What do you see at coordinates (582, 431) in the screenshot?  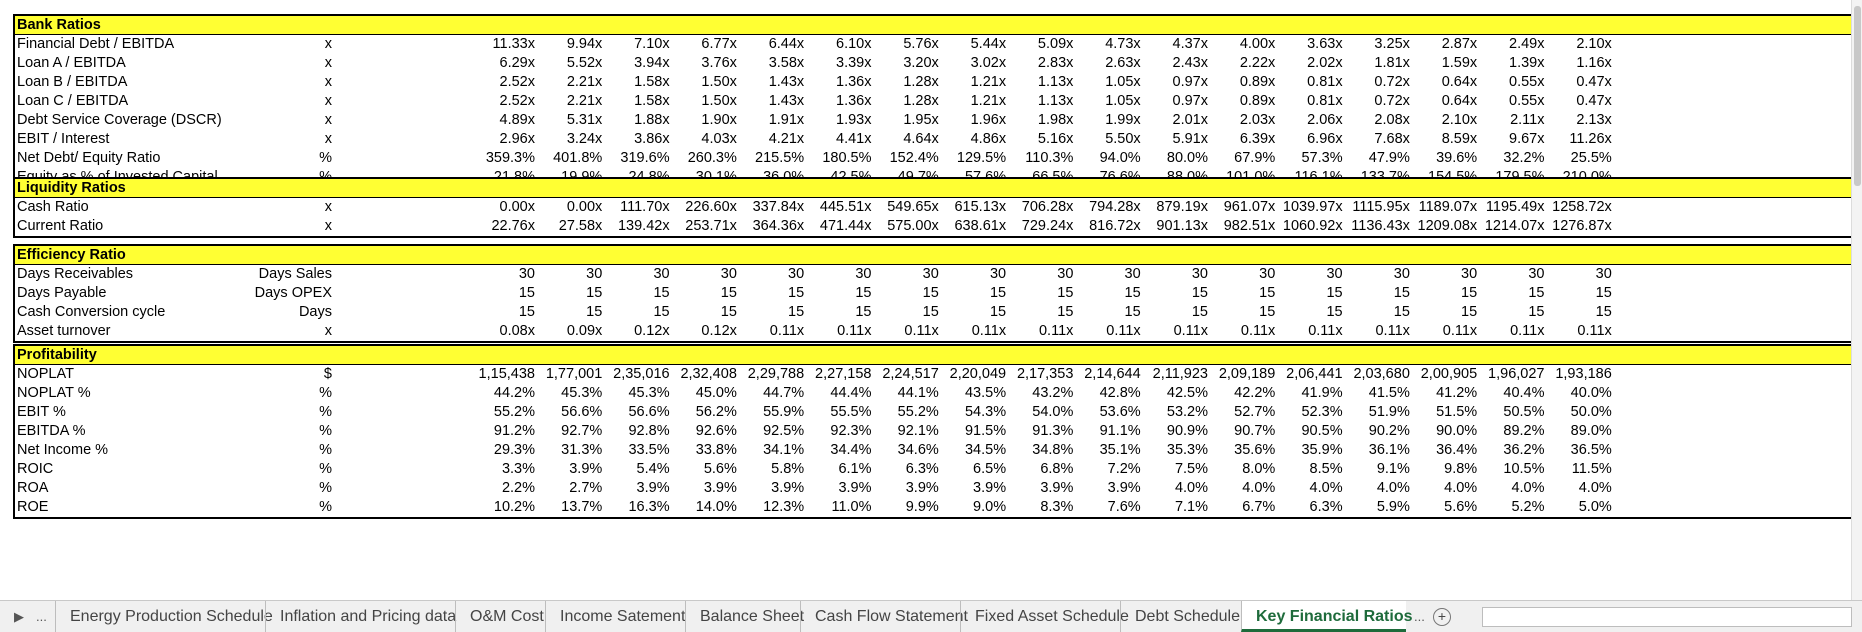 I see `value-cell: 92.7%` at bounding box center [582, 431].